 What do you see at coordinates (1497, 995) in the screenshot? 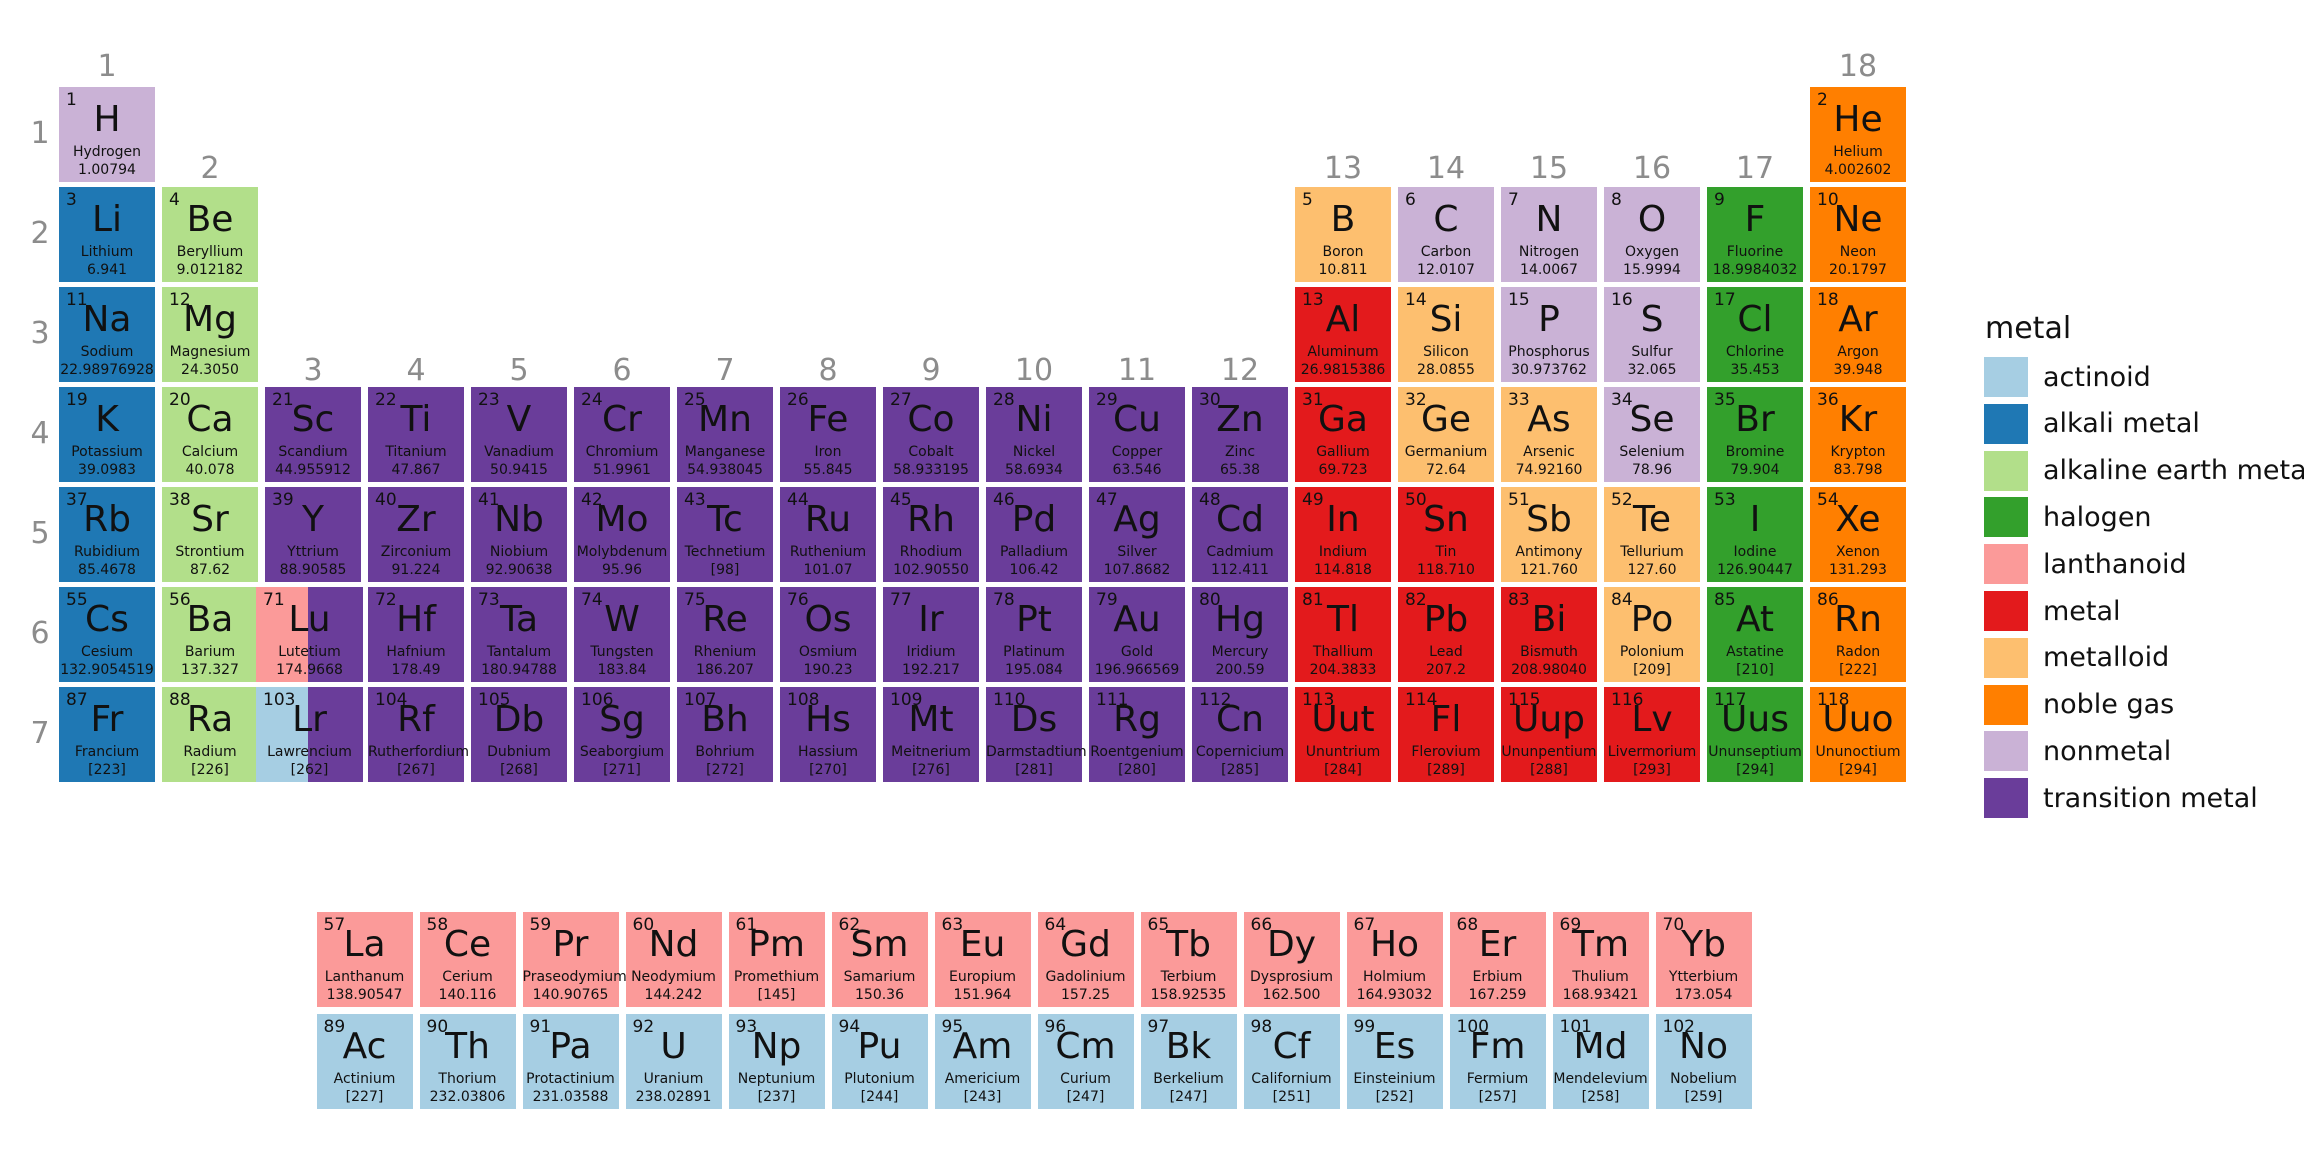
I see `atomic-mass: 167.259` at bounding box center [1497, 995].